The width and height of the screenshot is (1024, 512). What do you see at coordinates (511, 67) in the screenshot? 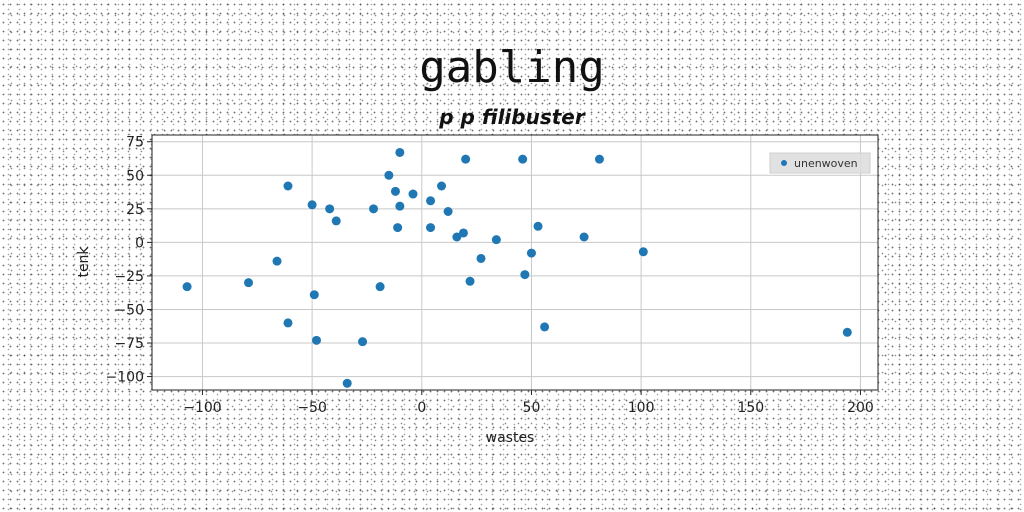
I see `chart-title: gabling` at bounding box center [511, 67].